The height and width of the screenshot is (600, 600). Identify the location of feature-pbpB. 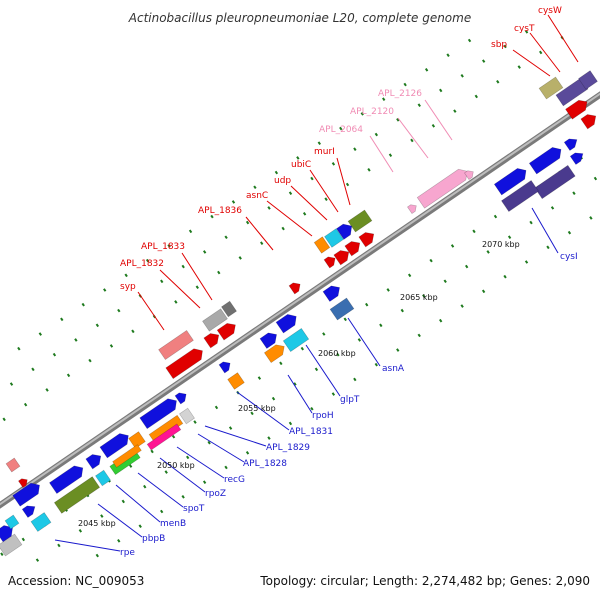
(77, 495).